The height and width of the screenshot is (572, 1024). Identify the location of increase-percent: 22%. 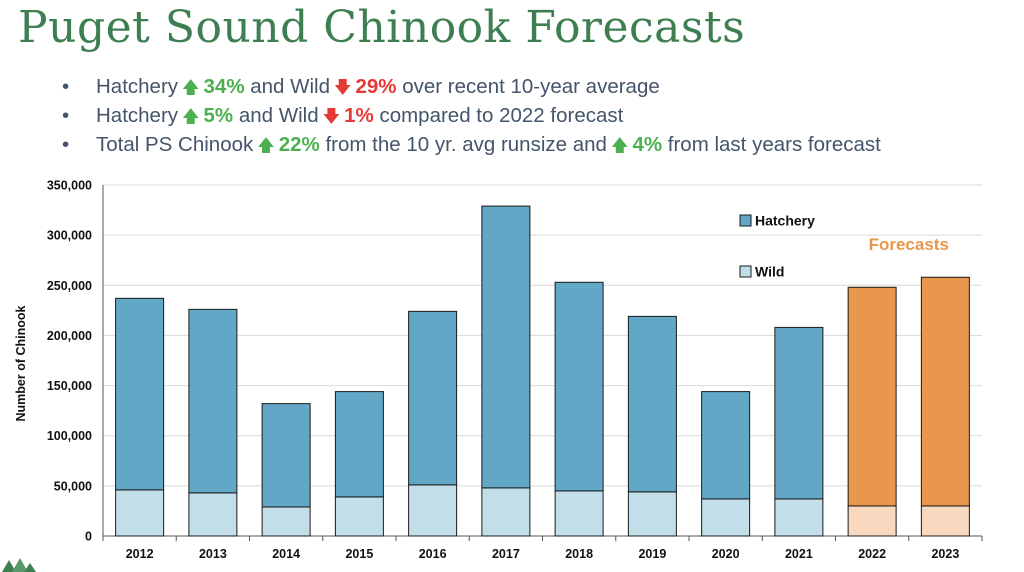
(299, 144).